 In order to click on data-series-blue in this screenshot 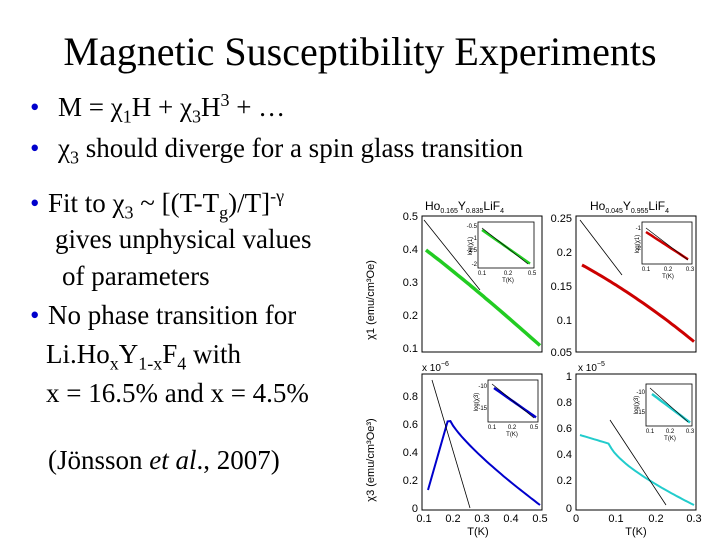, I will do `click(484, 463)`.